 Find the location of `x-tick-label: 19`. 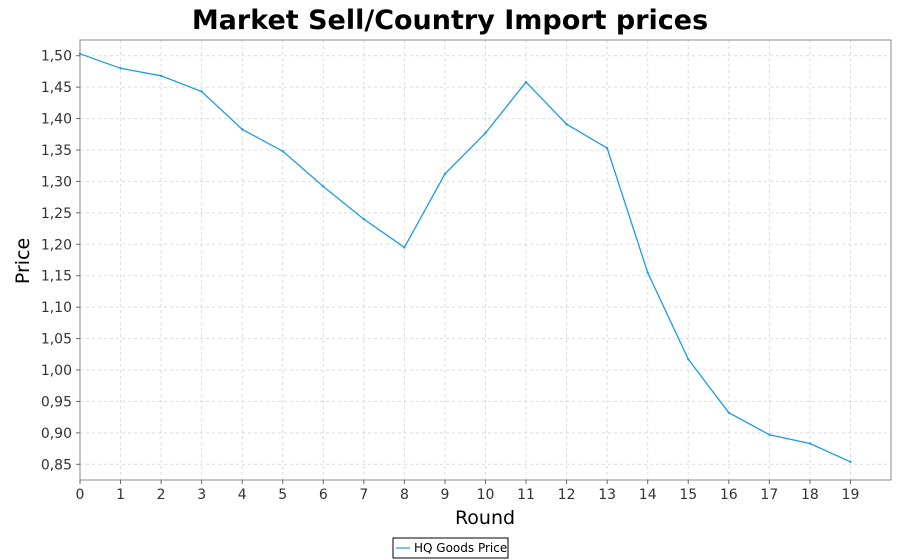

x-tick-label: 19 is located at coordinates (851, 495).